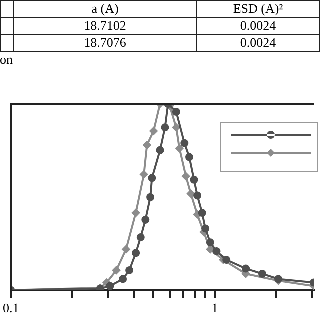  What do you see at coordinates (215, 308) in the screenshot?
I see `x-tick-label: 1` at bounding box center [215, 308].